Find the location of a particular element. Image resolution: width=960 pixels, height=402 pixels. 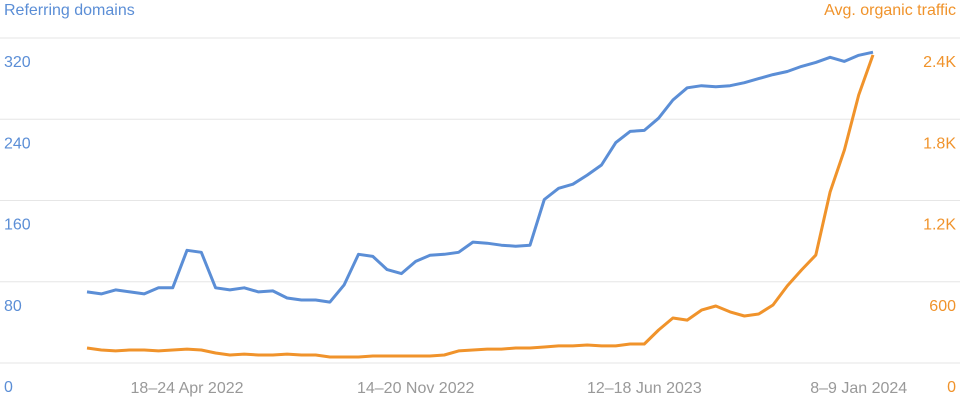

y-tick-label: 0 is located at coordinates (8, 387).